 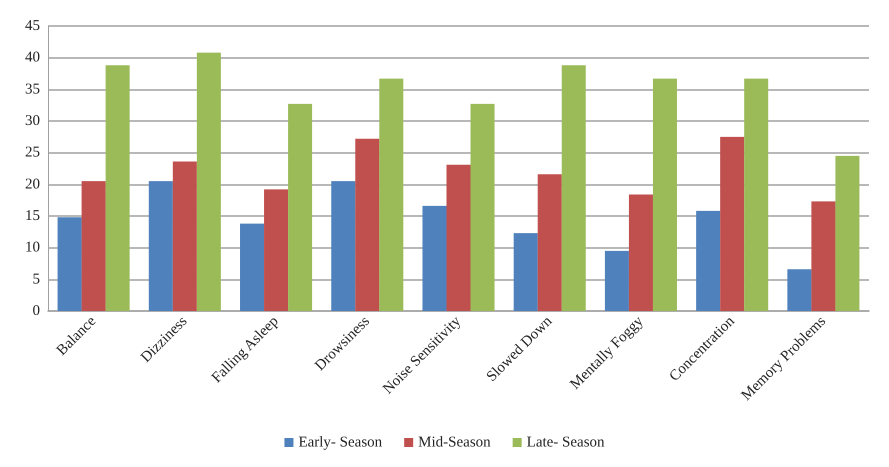 What do you see at coordinates (340, 442) in the screenshot?
I see `legend-label: Early- Season` at bounding box center [340, 442].